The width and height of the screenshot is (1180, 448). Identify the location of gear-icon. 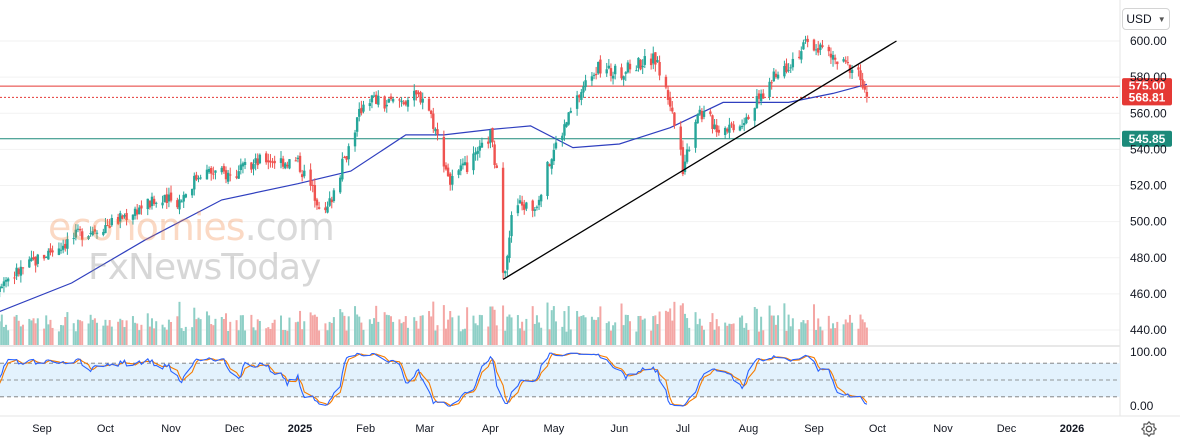
(1149, 429).